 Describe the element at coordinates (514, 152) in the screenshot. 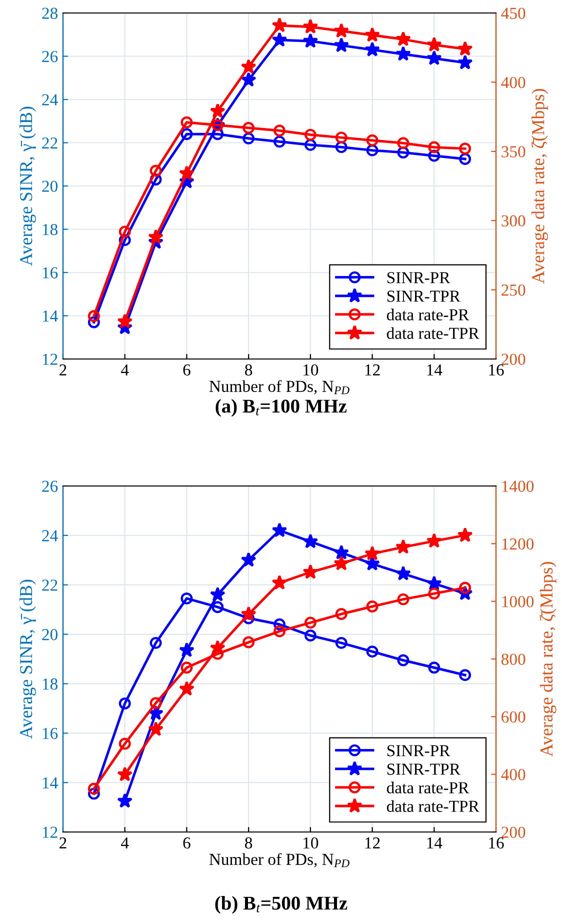

I see `y2-tick-label: 350` at that location.